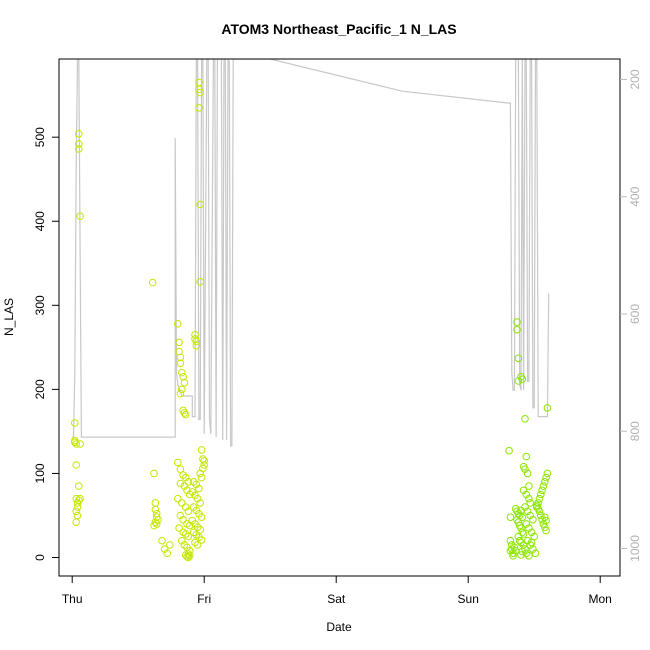 The height and width of the screenshot is (650, 650). Describe the element at coordinates (635, 548) in the screenshot. I see `right-y-tick-label: 1000` at that location.